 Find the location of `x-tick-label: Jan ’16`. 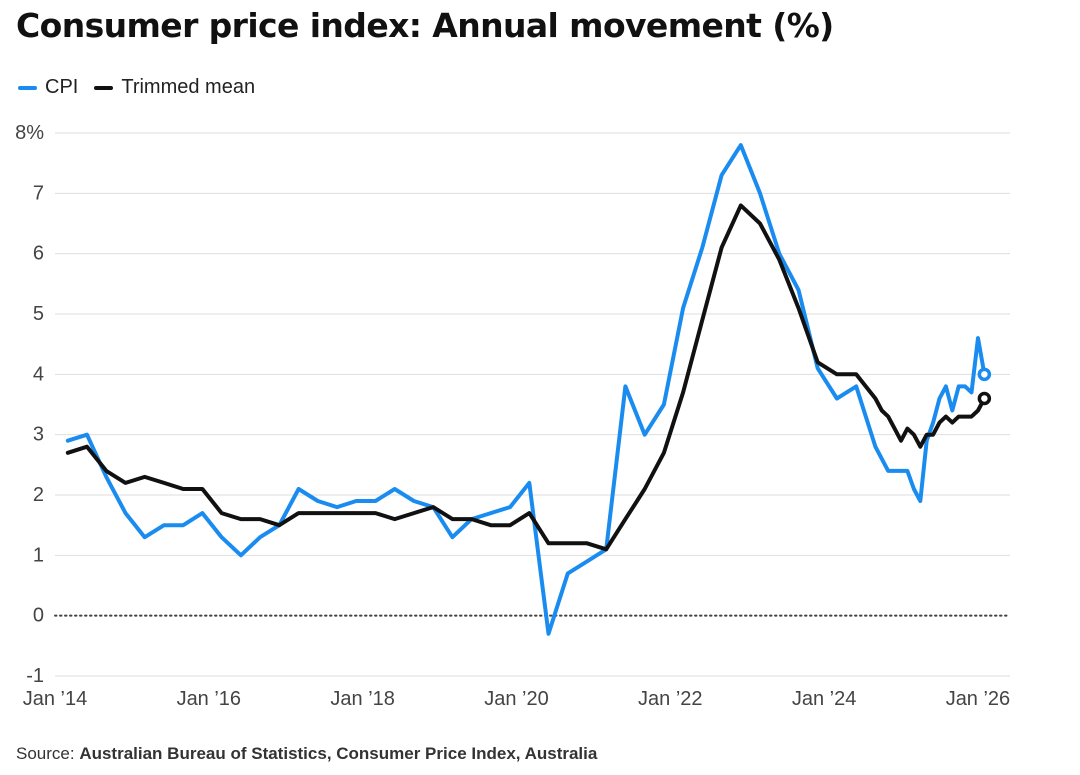

x-tick-label: Jan ’16 is located at coordinates (209, 699).